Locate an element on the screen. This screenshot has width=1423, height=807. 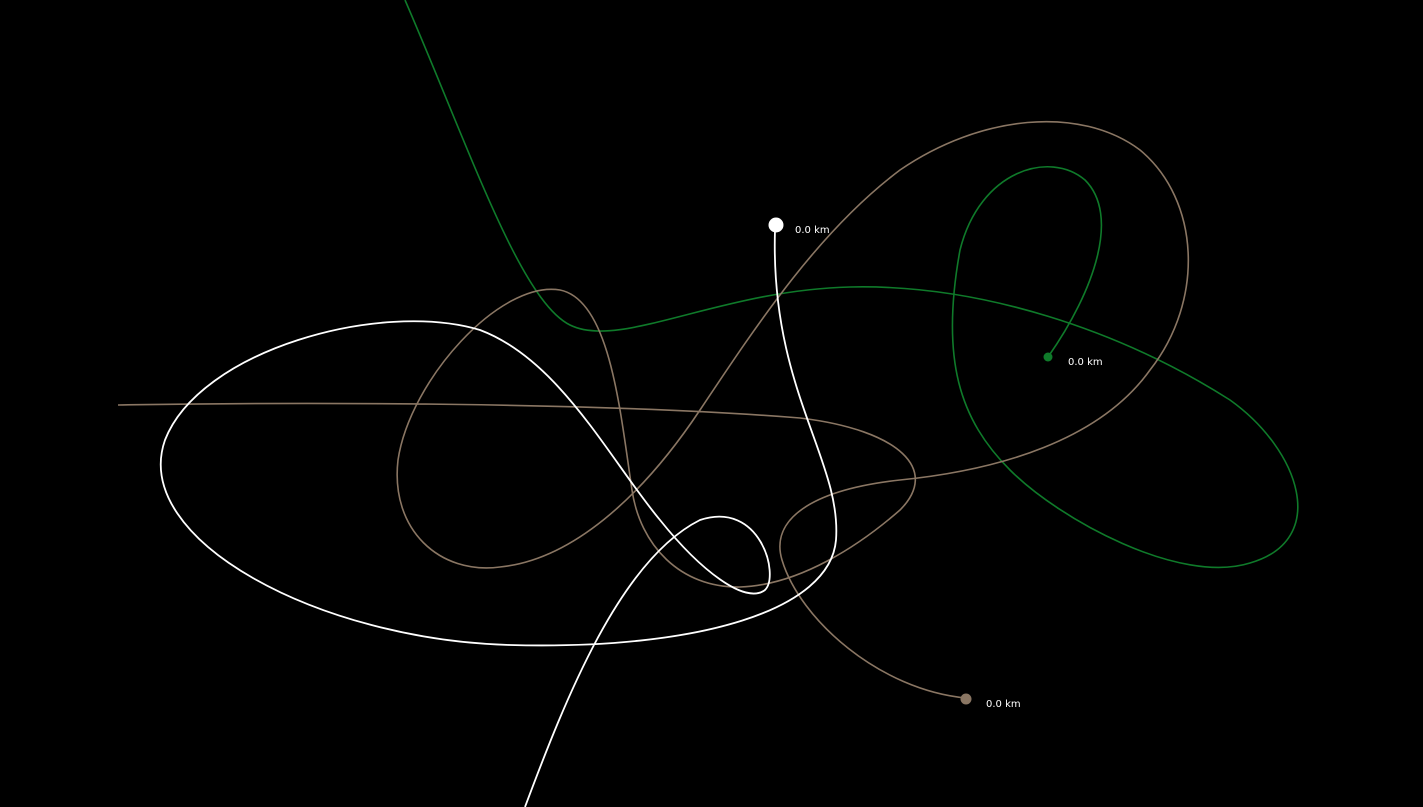
green-body-distance-label: 0.0 km is located at coordinates (1085, 362).